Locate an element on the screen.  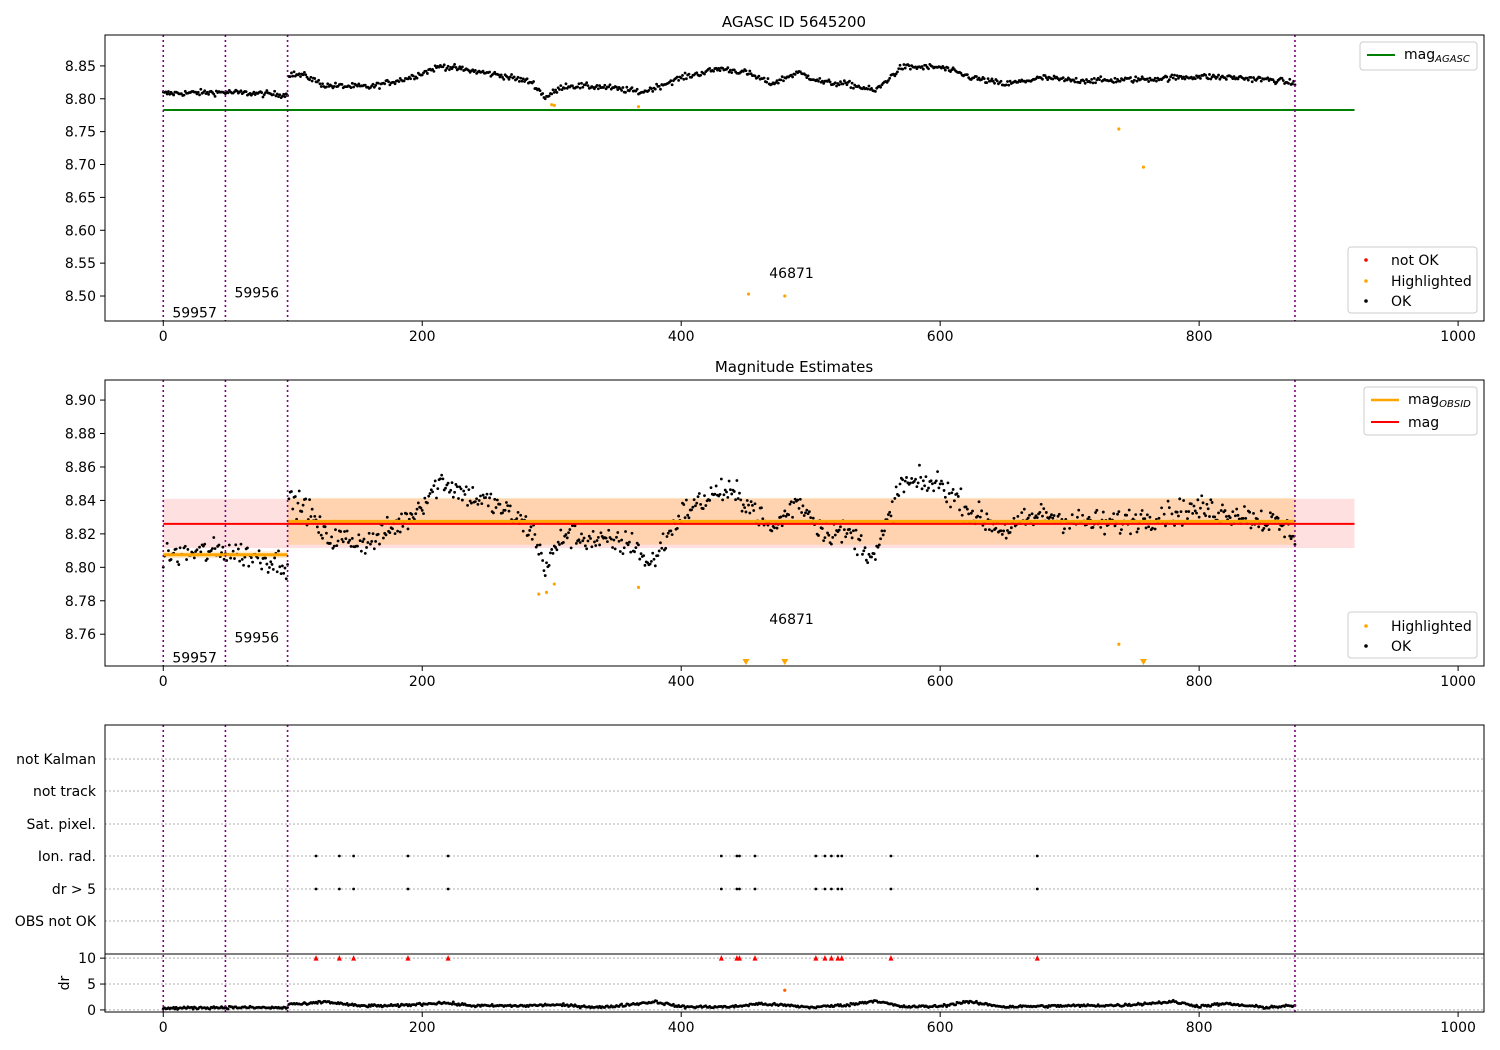
legend-highlighted-label: Highlighted is located at coordinates (1431, 627).